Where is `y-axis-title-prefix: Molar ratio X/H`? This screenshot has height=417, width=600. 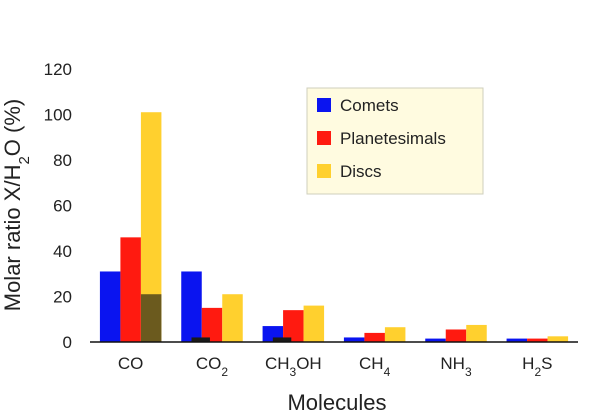
y-axis-title-prefix: Molar ratio X/H is located at coordinates (12, 238).